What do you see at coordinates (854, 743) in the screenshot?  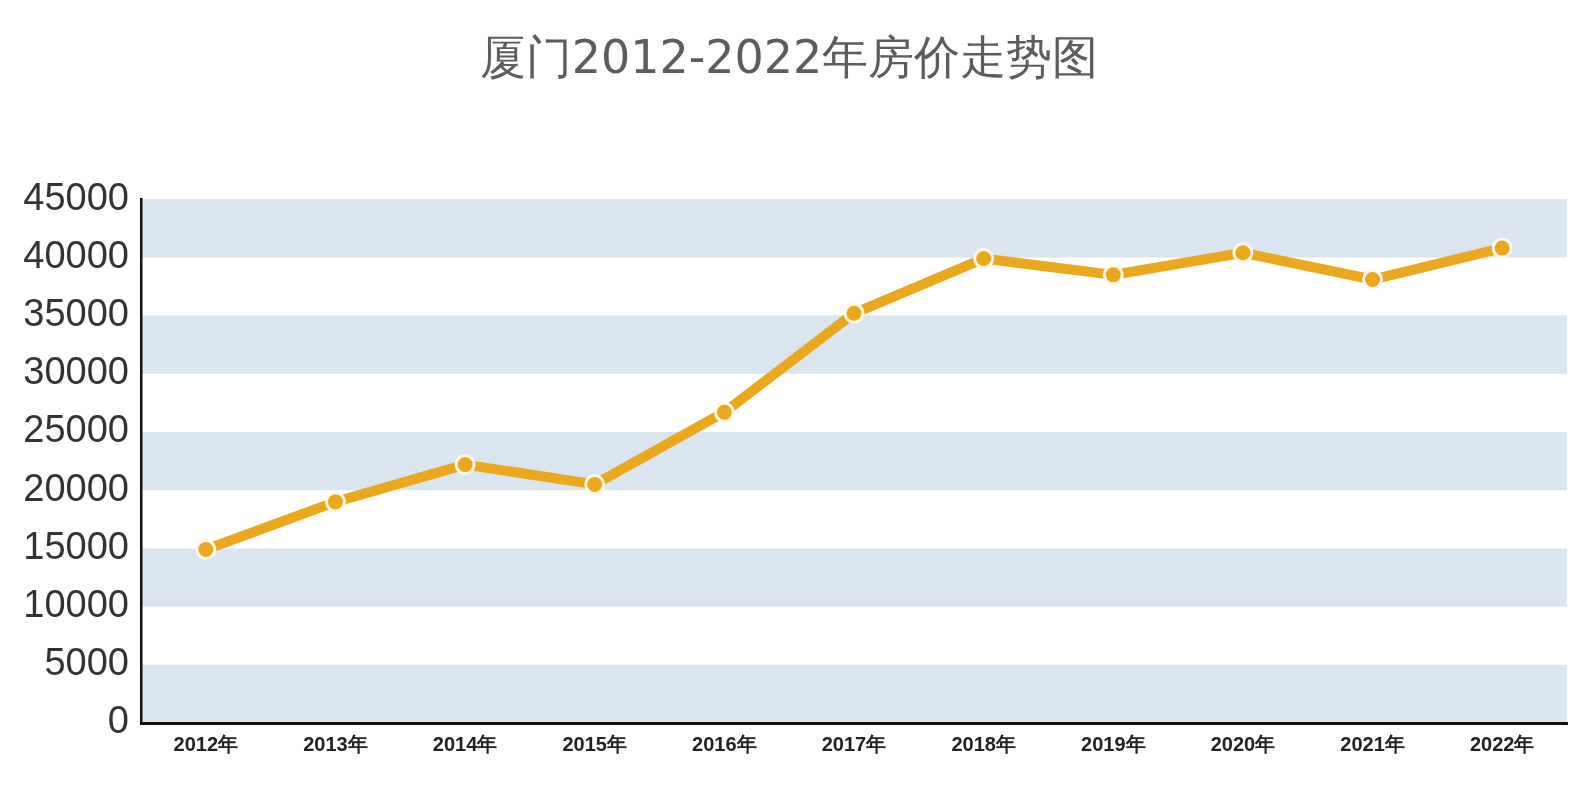 I see `x-tick-label: 2017年` at bounding box center [854, 743].